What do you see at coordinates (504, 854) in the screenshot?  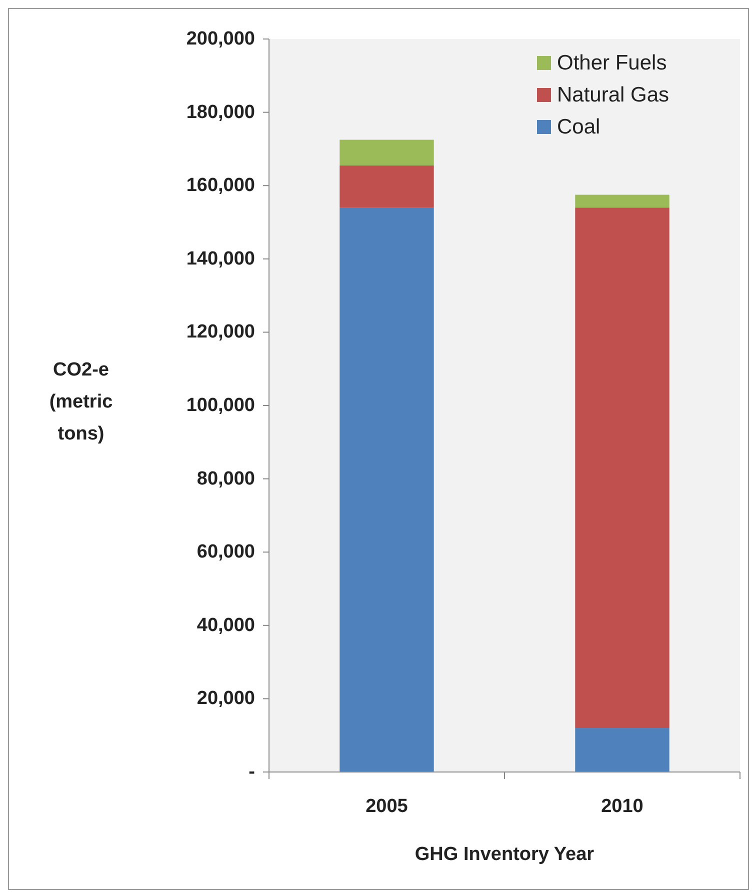 I see `x-axis-title: GHG Inventory Year` at bounding box center [504, 854].